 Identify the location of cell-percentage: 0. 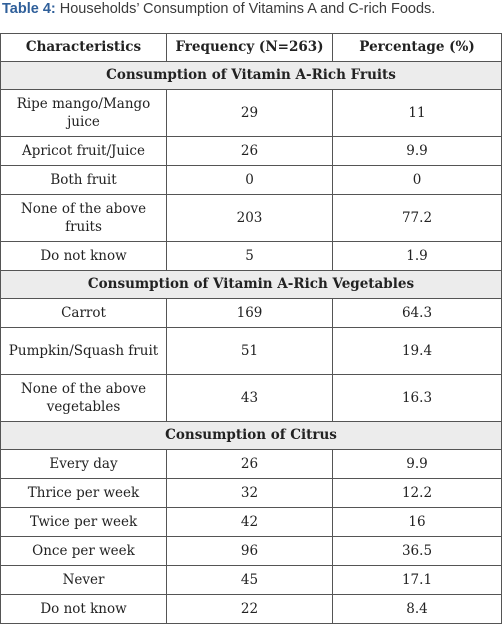
(417, 180).